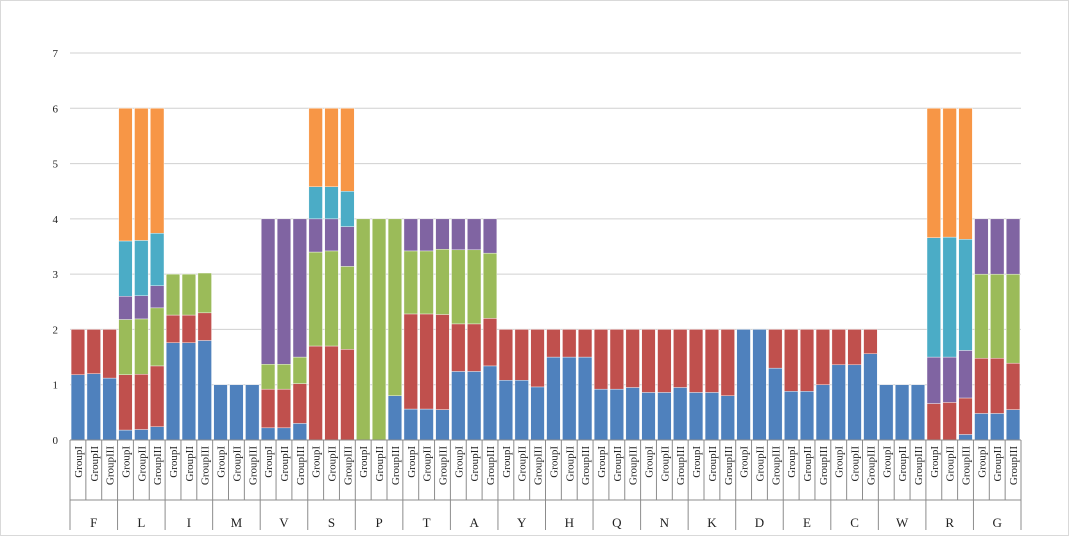 The width and height of the screenshot is (1071, 543). I want to click on category-label: E, so click(807, 522).